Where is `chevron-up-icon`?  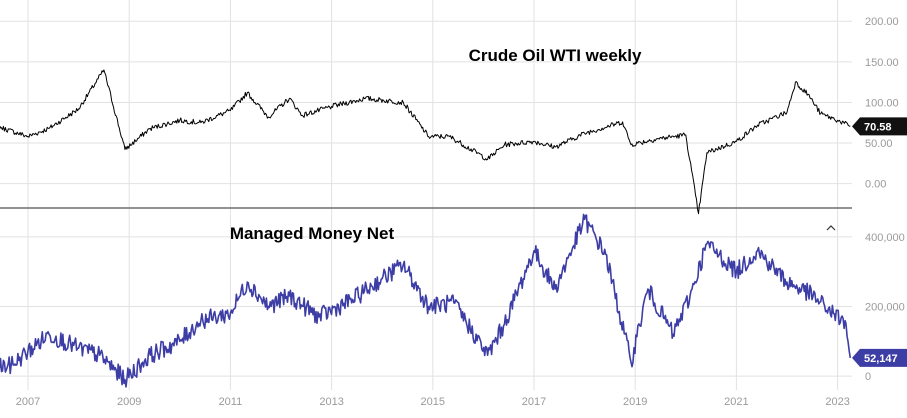
chevron-up-icon is located at coordinates (831, 228).